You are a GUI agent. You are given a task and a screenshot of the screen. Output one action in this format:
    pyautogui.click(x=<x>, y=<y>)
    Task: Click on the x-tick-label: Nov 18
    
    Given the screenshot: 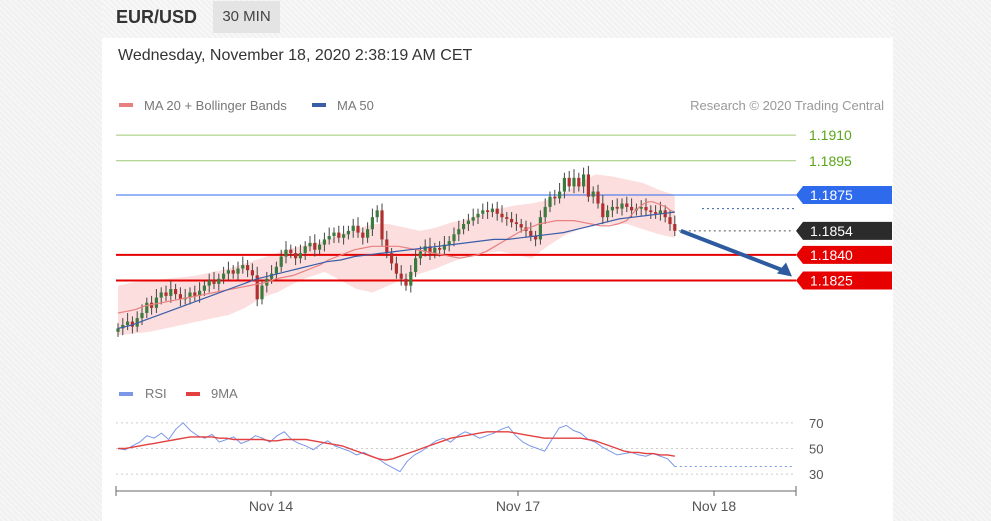 What is the action you would take?
    pyautogui.click(x=714, y=506)
    